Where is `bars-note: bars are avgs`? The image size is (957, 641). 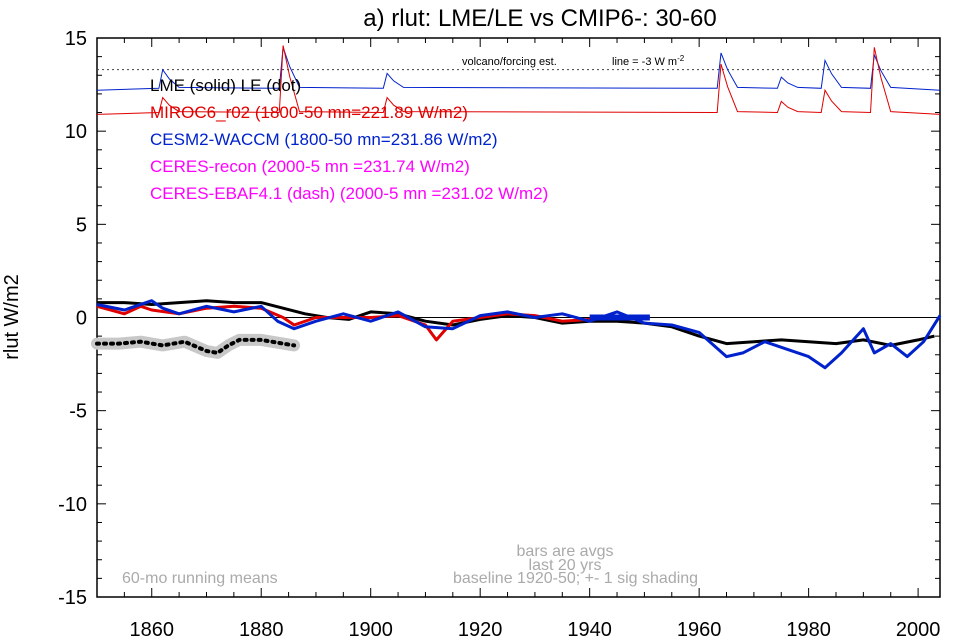 bars-note: bars are avgs is located at coordinates (565, 551).